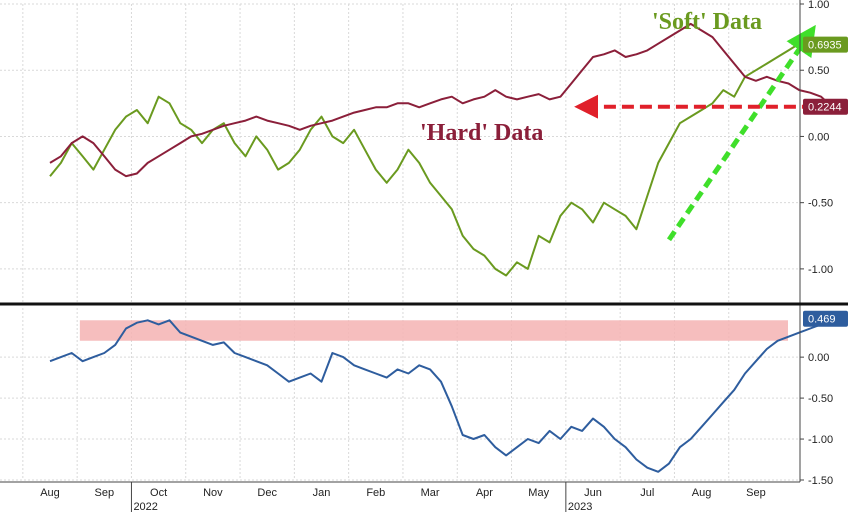 The width and height of the screenshot is (848, 518). I want to click on soft-data-label: 'Soft' Data, so click(707, 22).